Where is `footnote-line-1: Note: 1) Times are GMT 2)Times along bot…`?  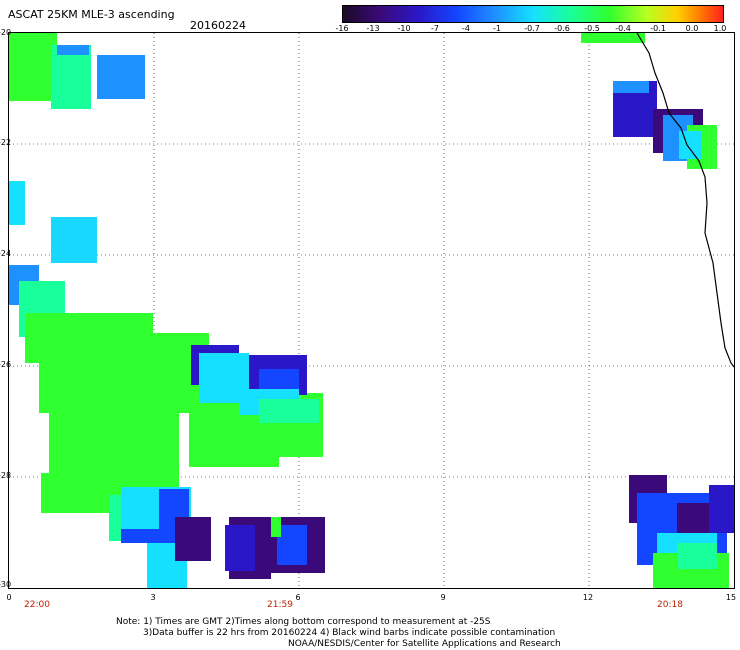 footnote-line-1: Note: 1) Times are GMT 2)Times along bot… is located at coordinates (303, 622).